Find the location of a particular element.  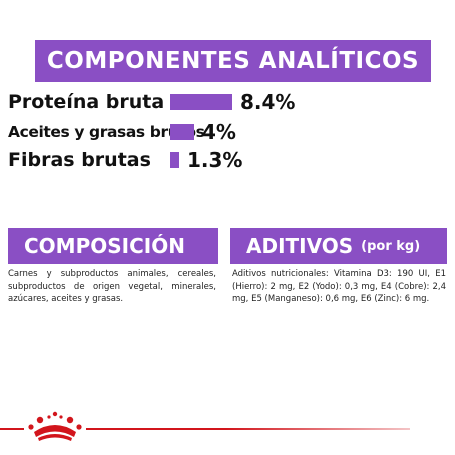

protein-row: Proteína bruta 8.4% is located at coordinates (151, 102).